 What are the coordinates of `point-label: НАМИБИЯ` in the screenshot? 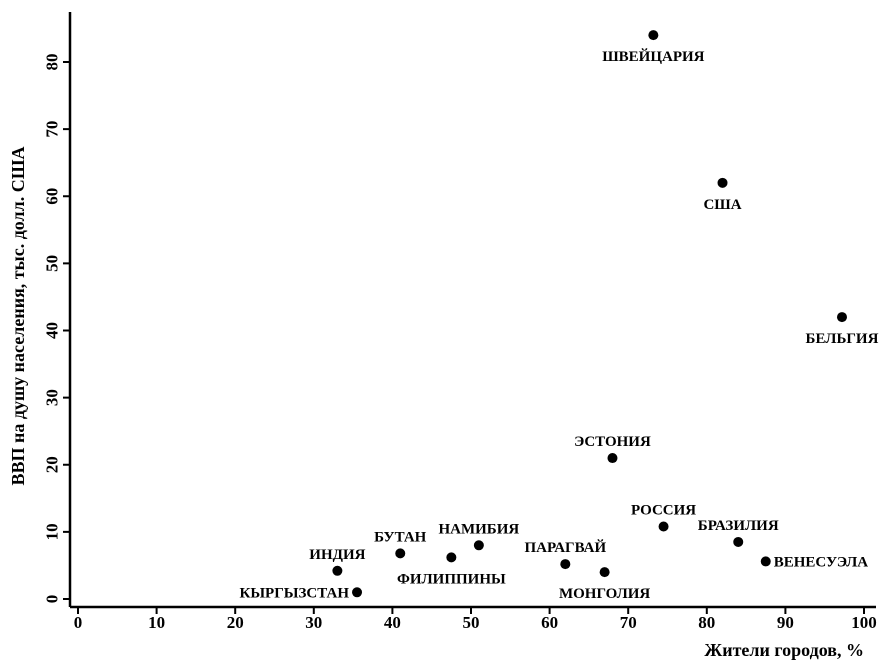 It's located at (478, 529).